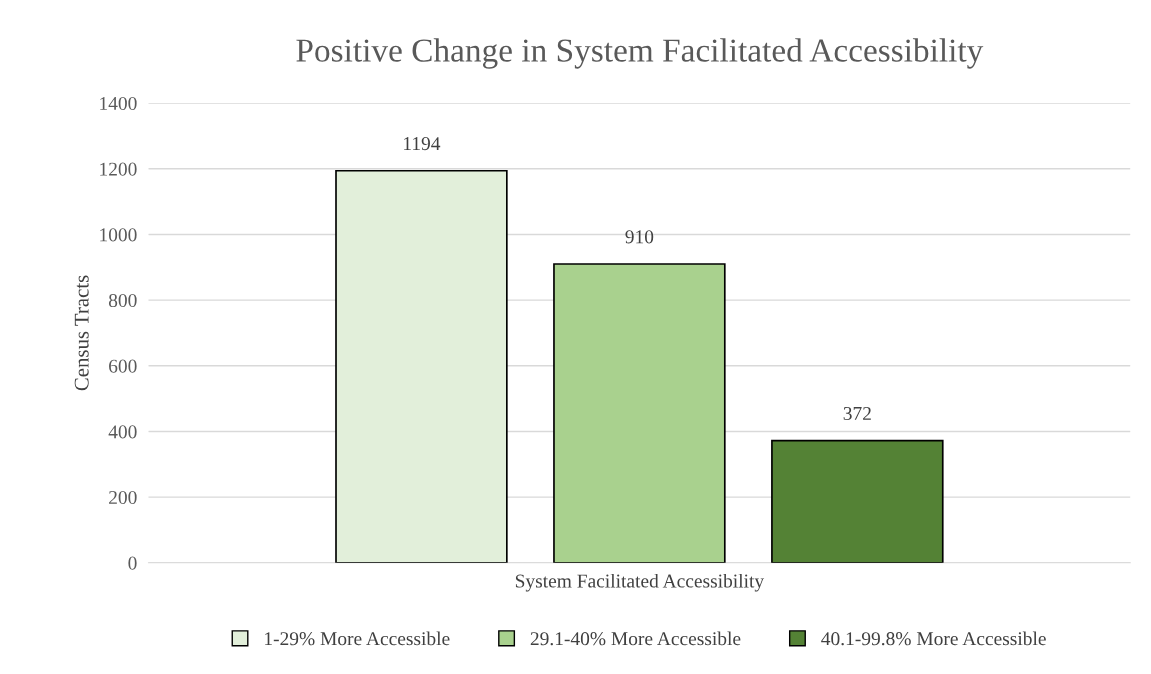 This screenshot has width=1151, height=674. I want to click on y-tick-label: 600, so click(123, 366).